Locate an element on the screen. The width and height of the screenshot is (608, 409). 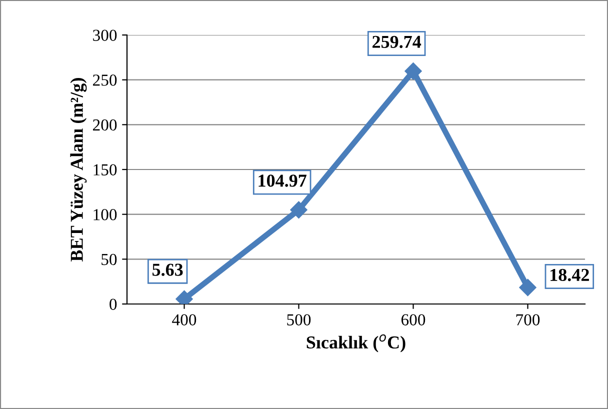
y-tick-label: 50 is located at coordinates (109, 260).